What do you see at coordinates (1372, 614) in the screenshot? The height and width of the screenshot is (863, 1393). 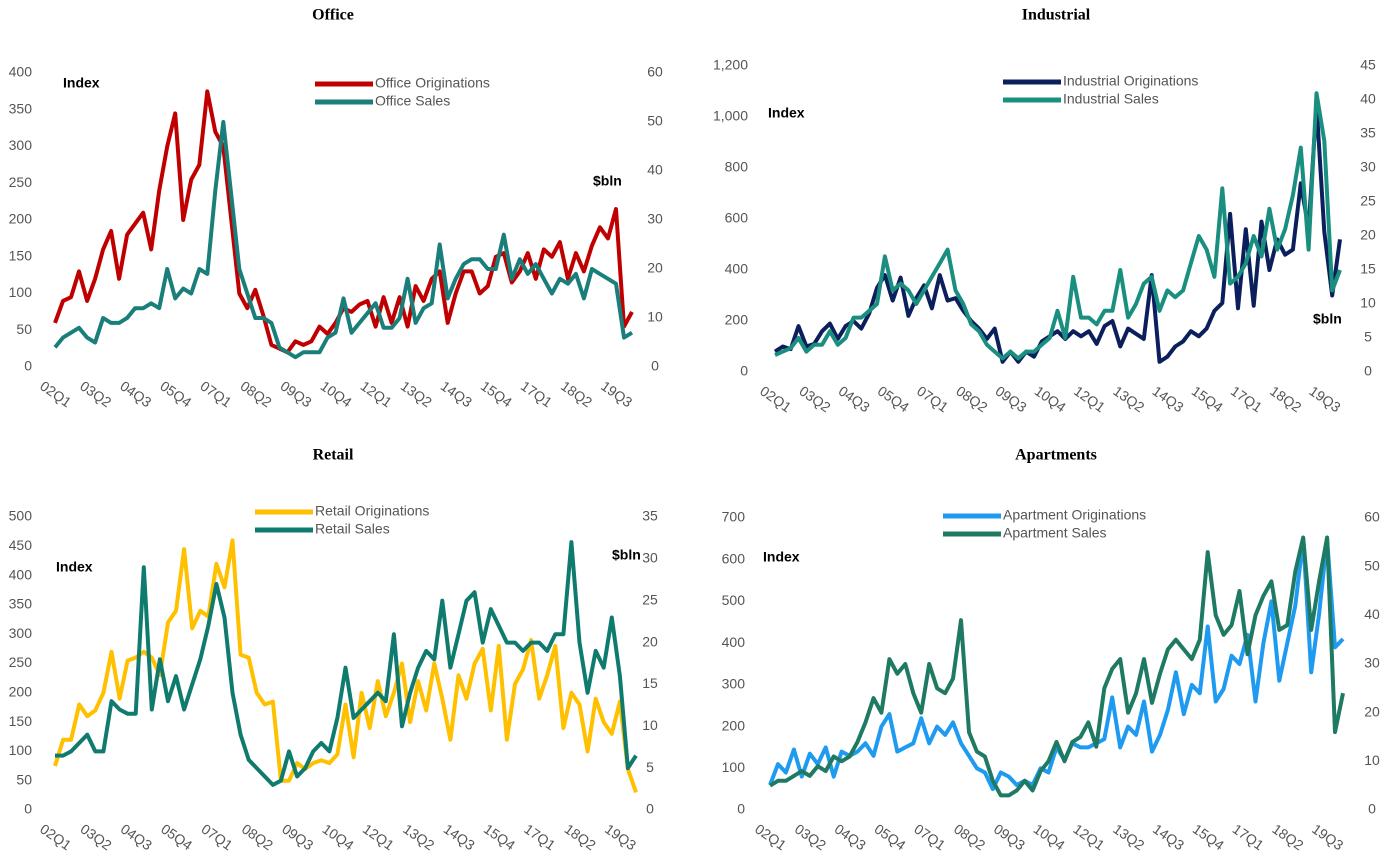 I see `y2-tick-label: 40` at bounding box center [1372, 614].